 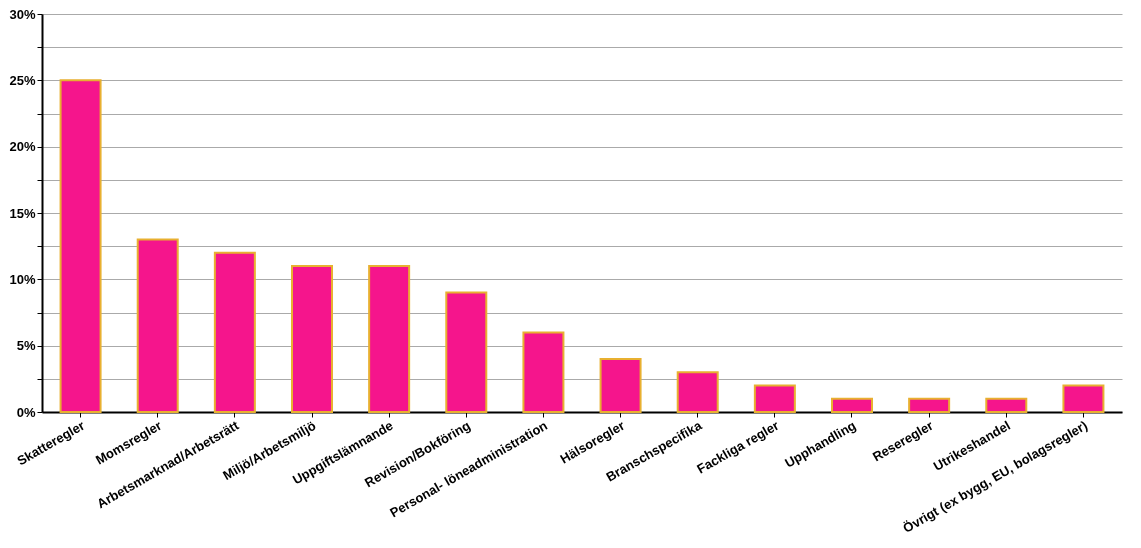 I want to click on y-tick-label: 0%, so click(x=26, y=412).